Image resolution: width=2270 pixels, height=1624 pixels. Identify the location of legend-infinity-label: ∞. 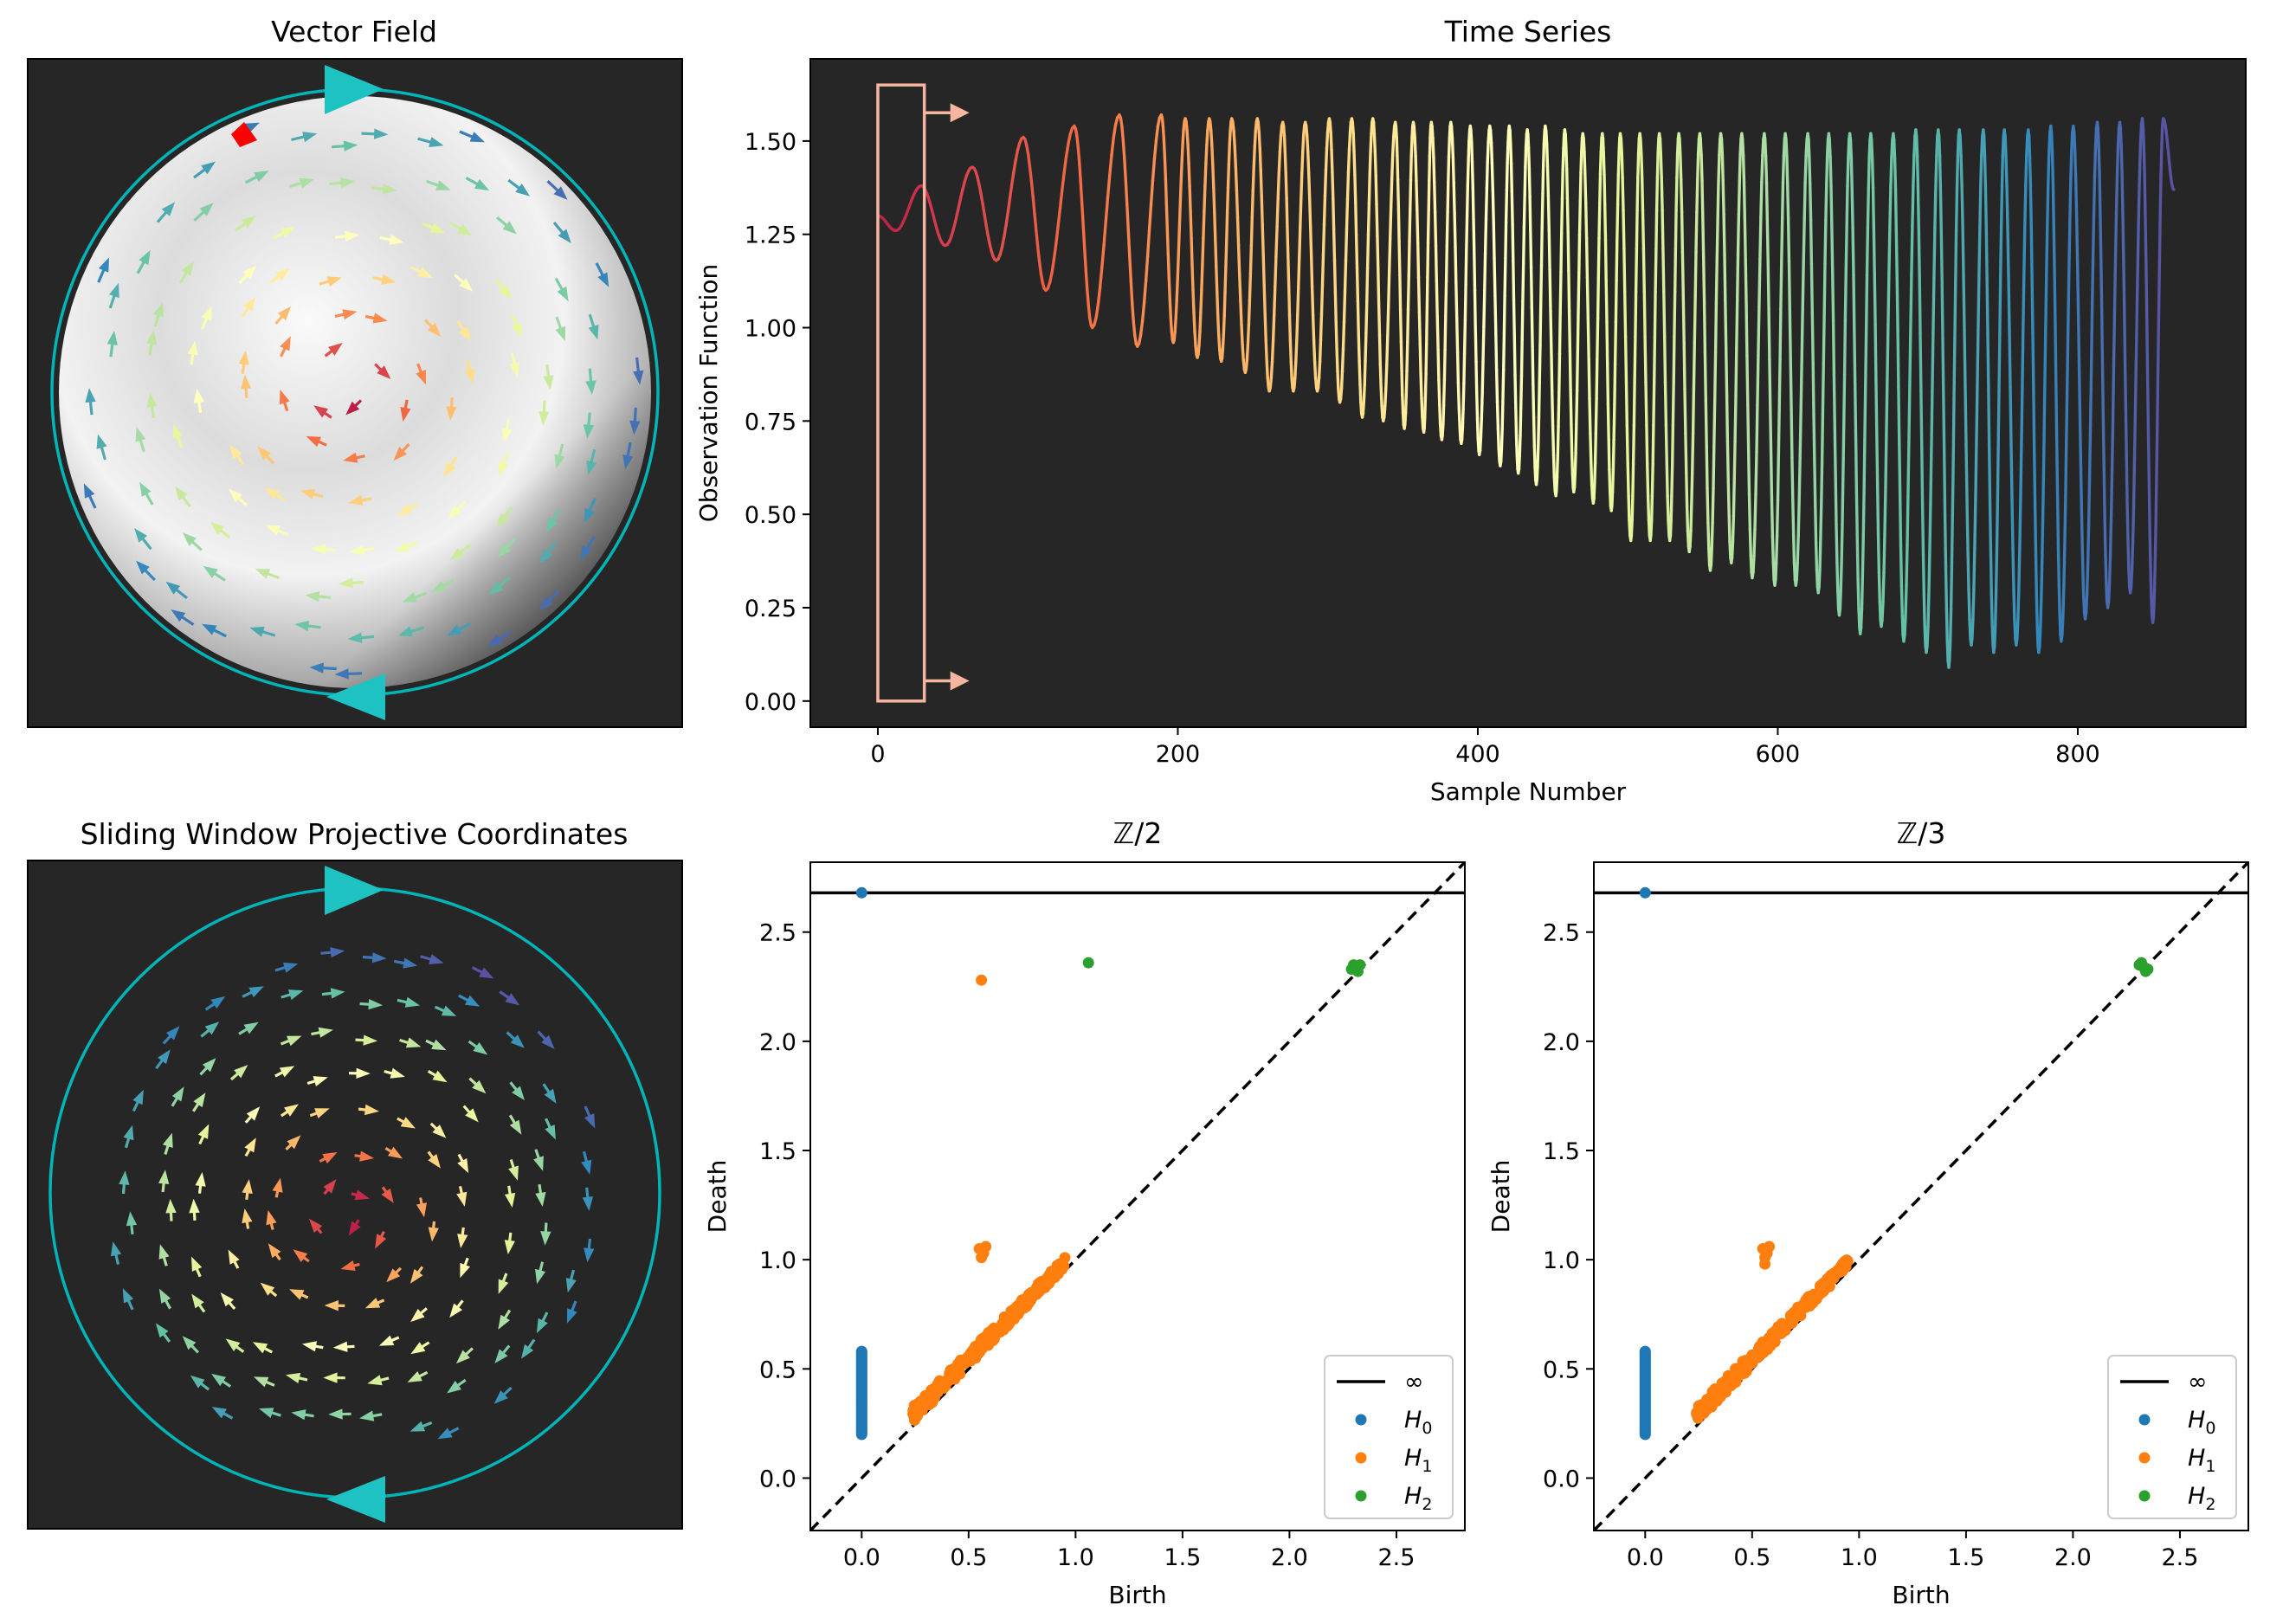
(2198, 1382).